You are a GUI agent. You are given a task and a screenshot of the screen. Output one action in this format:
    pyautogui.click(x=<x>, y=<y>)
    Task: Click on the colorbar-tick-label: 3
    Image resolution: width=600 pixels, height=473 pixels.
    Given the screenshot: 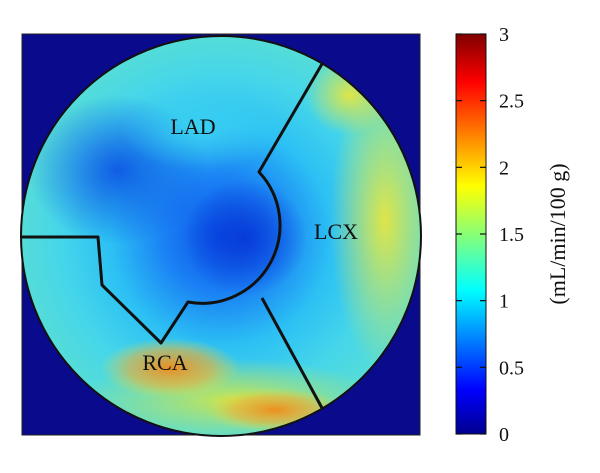 What is the action you would take?
    pyautogui.click(x=504, y=35)
    